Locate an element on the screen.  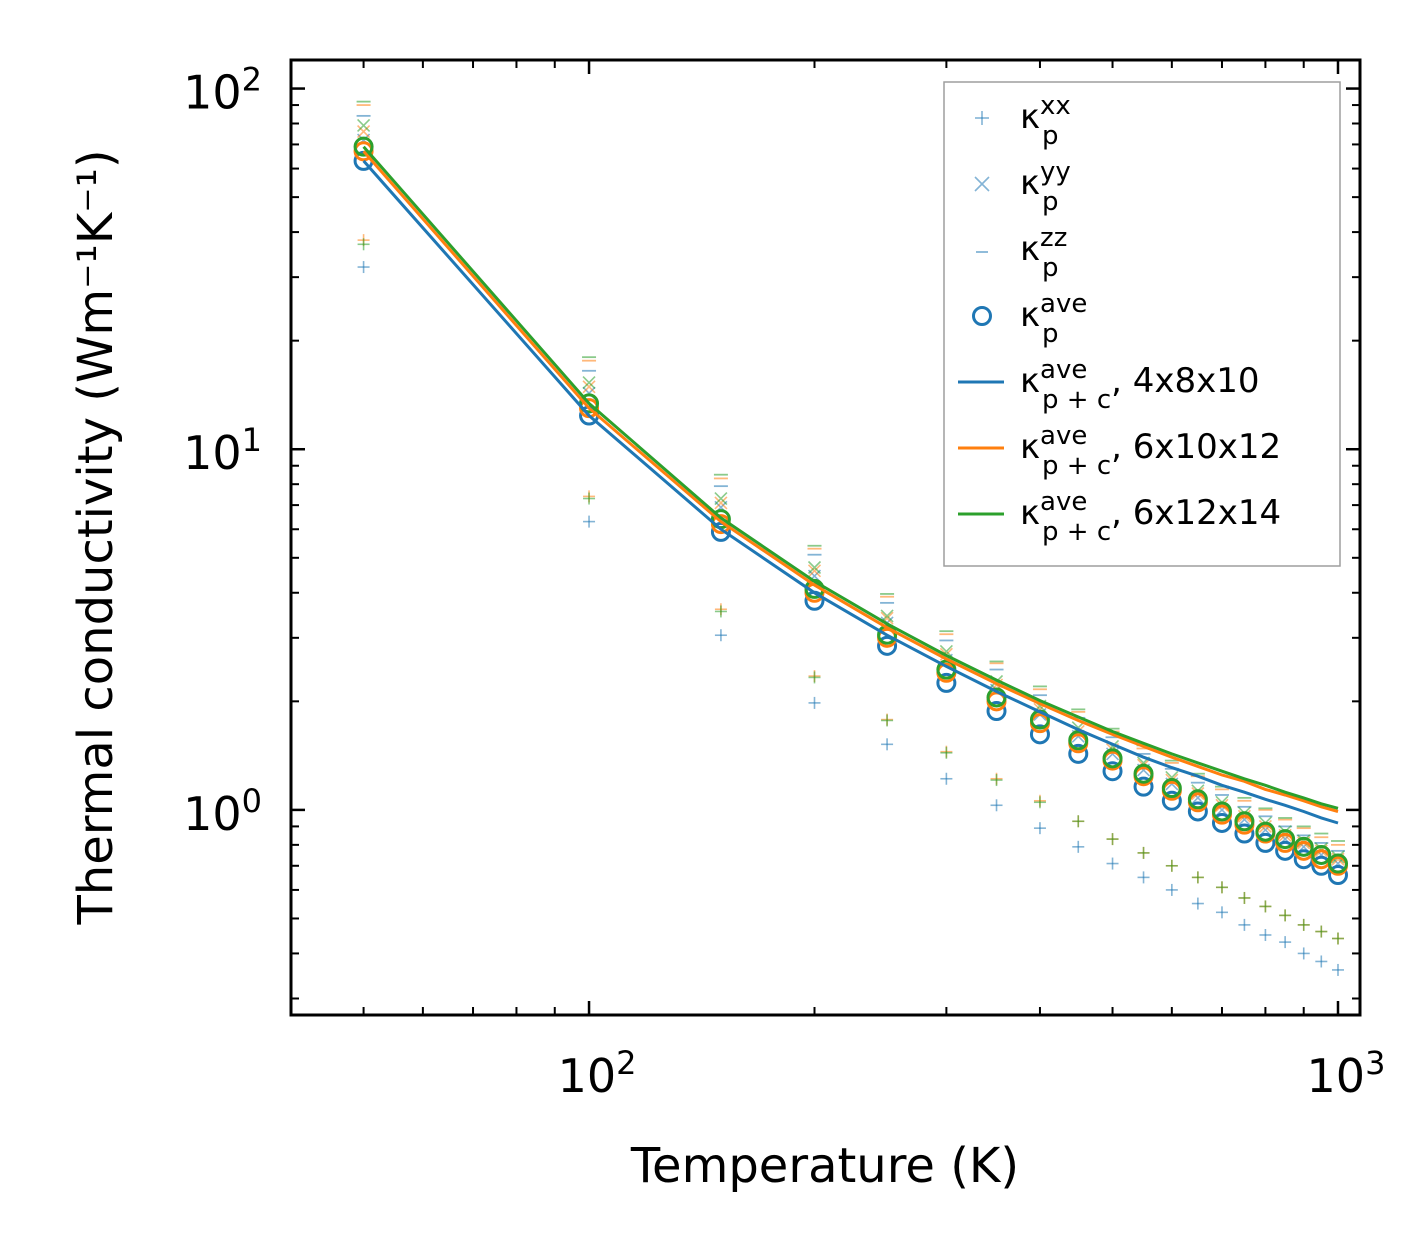
legend-x-marker is located at coordinates (982, 184).